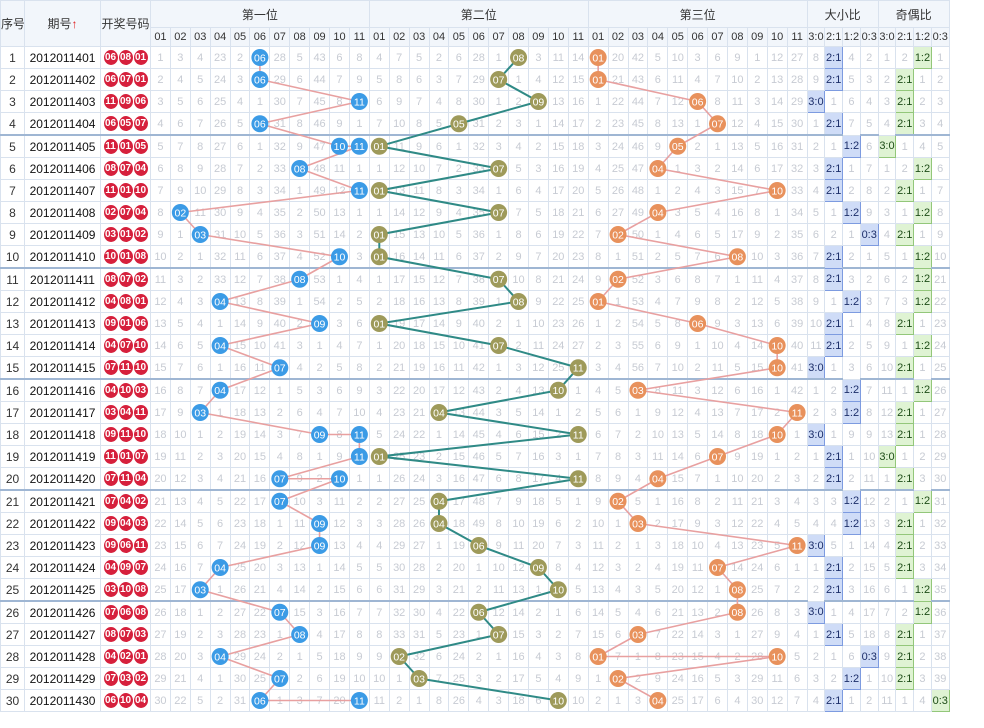 This screenshot has height=728, width=984. I want to click on pos2-cell: 12, so click(538, 368).